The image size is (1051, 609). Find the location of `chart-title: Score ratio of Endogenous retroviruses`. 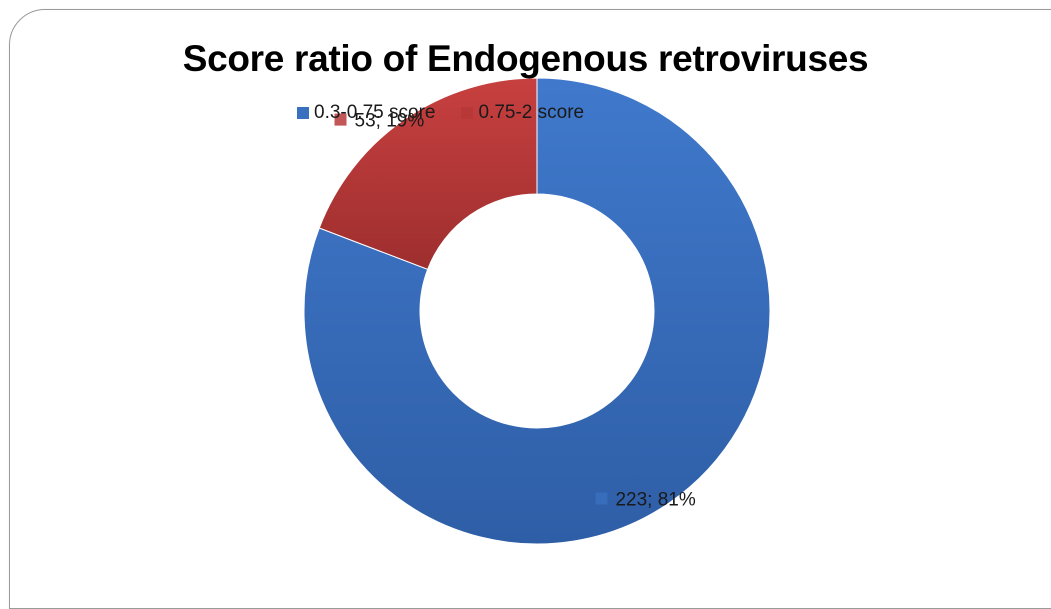

chart-title: Score ratio of Endogenous retroviruses is located at coordinates (525, 59).